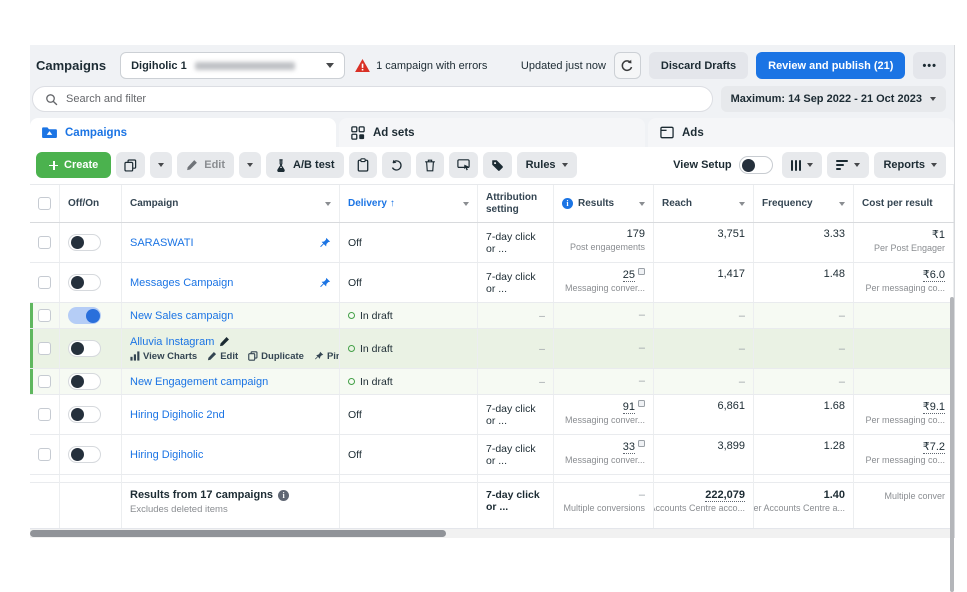  Describe the element at coordinates (801, 132) in the screenshot. I see `tab-ads: Ads` at that location.